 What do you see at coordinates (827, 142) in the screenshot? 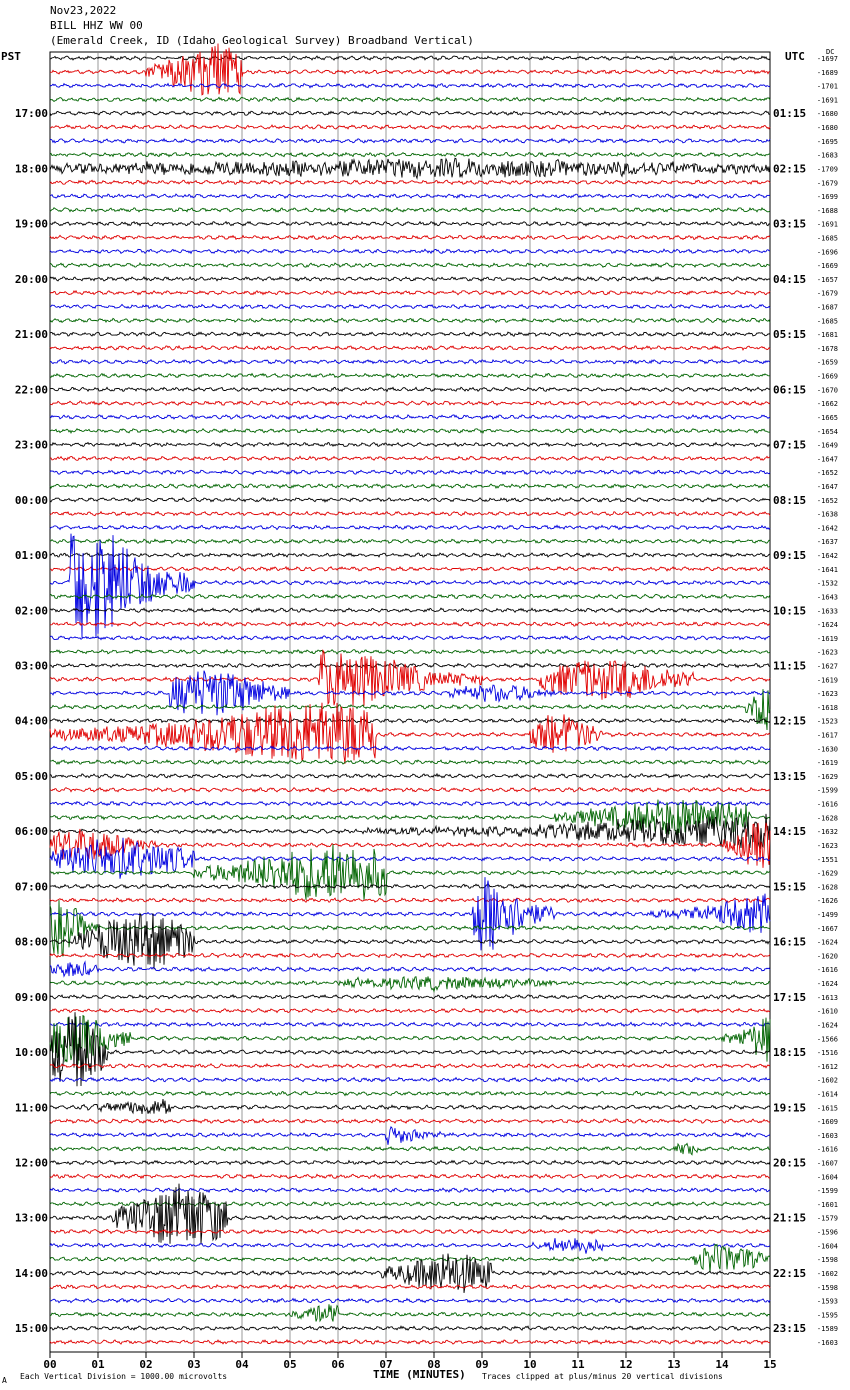
I see `dc-offset-label: -1695` at bounding box center [827, 142].